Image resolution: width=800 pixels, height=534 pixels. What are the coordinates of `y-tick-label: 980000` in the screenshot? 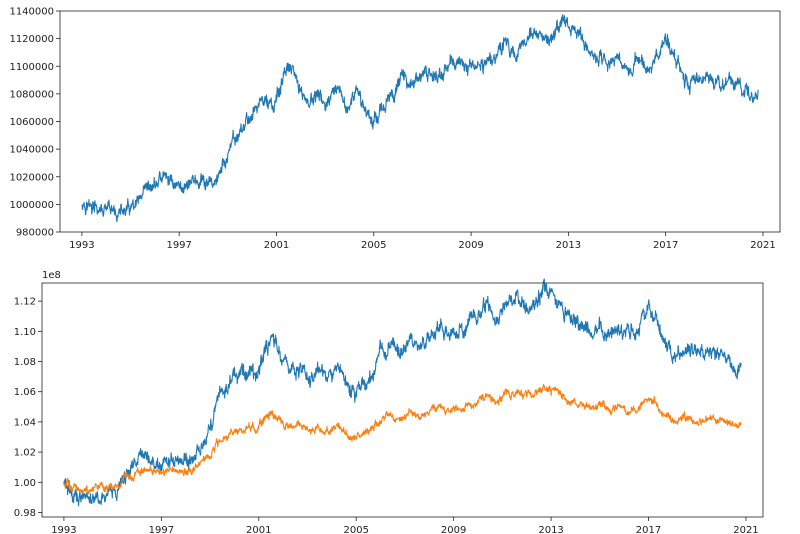 It's located at (35, 233).